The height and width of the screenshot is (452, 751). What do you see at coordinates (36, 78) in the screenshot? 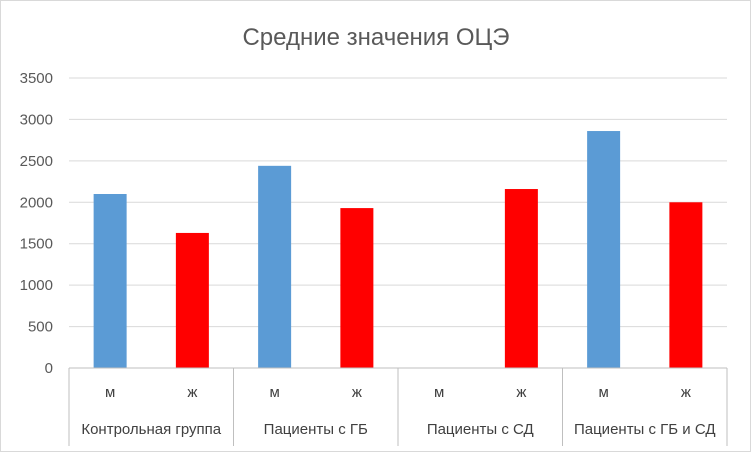
I see `y-tick-label: 3500` at bounding box center [36, 78].